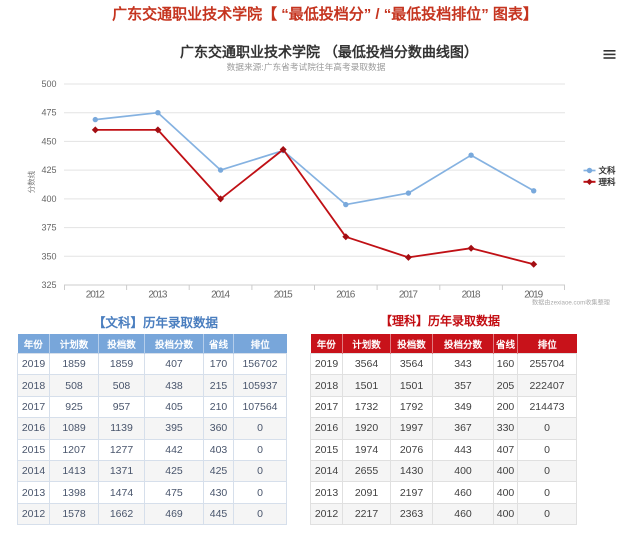 The height and width of the screenshot is (533, 640). What do you see at coordinates (306, 66) in the screenshot?
I see `svg-text: 数据来源:广东省考试院往年高考录取数据` at bounding box center [306, 66].